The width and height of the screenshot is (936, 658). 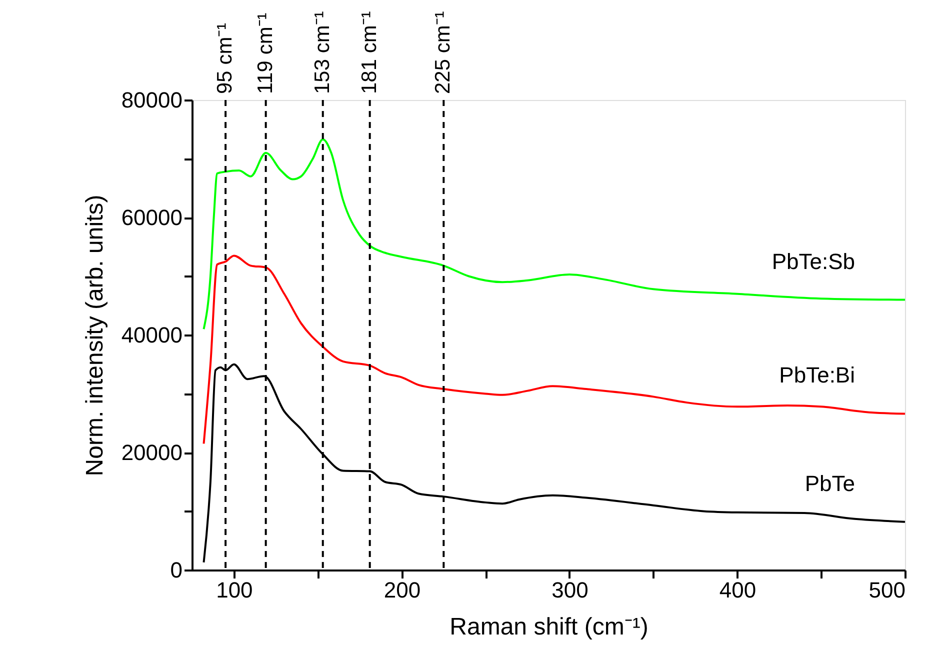 What do you see at coordinates (234, 590) in the screenshot?
I see `x-tick-label: 100` at bounding box center [234, 590].